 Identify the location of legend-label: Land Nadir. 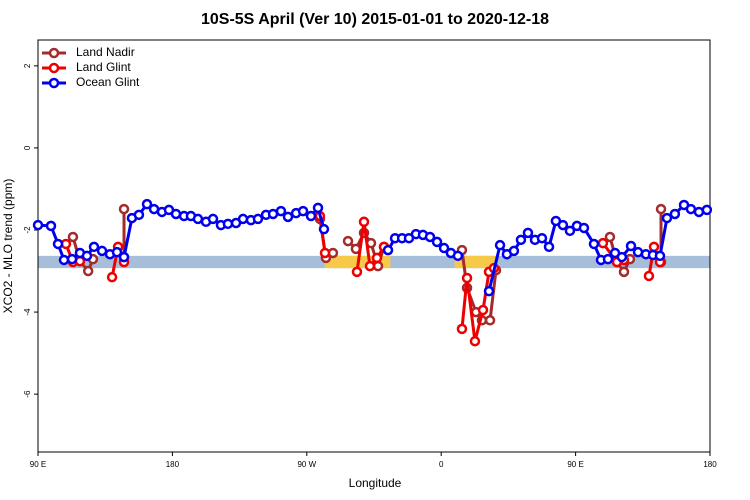
(105, 52).